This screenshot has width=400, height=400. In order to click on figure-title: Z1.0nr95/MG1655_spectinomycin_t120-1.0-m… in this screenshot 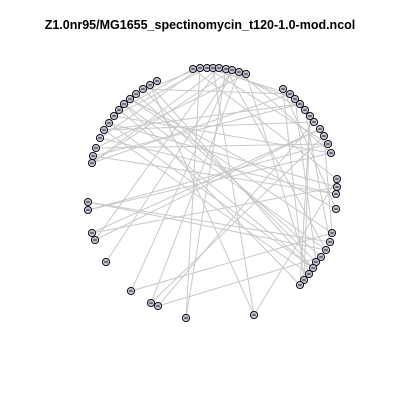, I will do `click(200, 25)`.